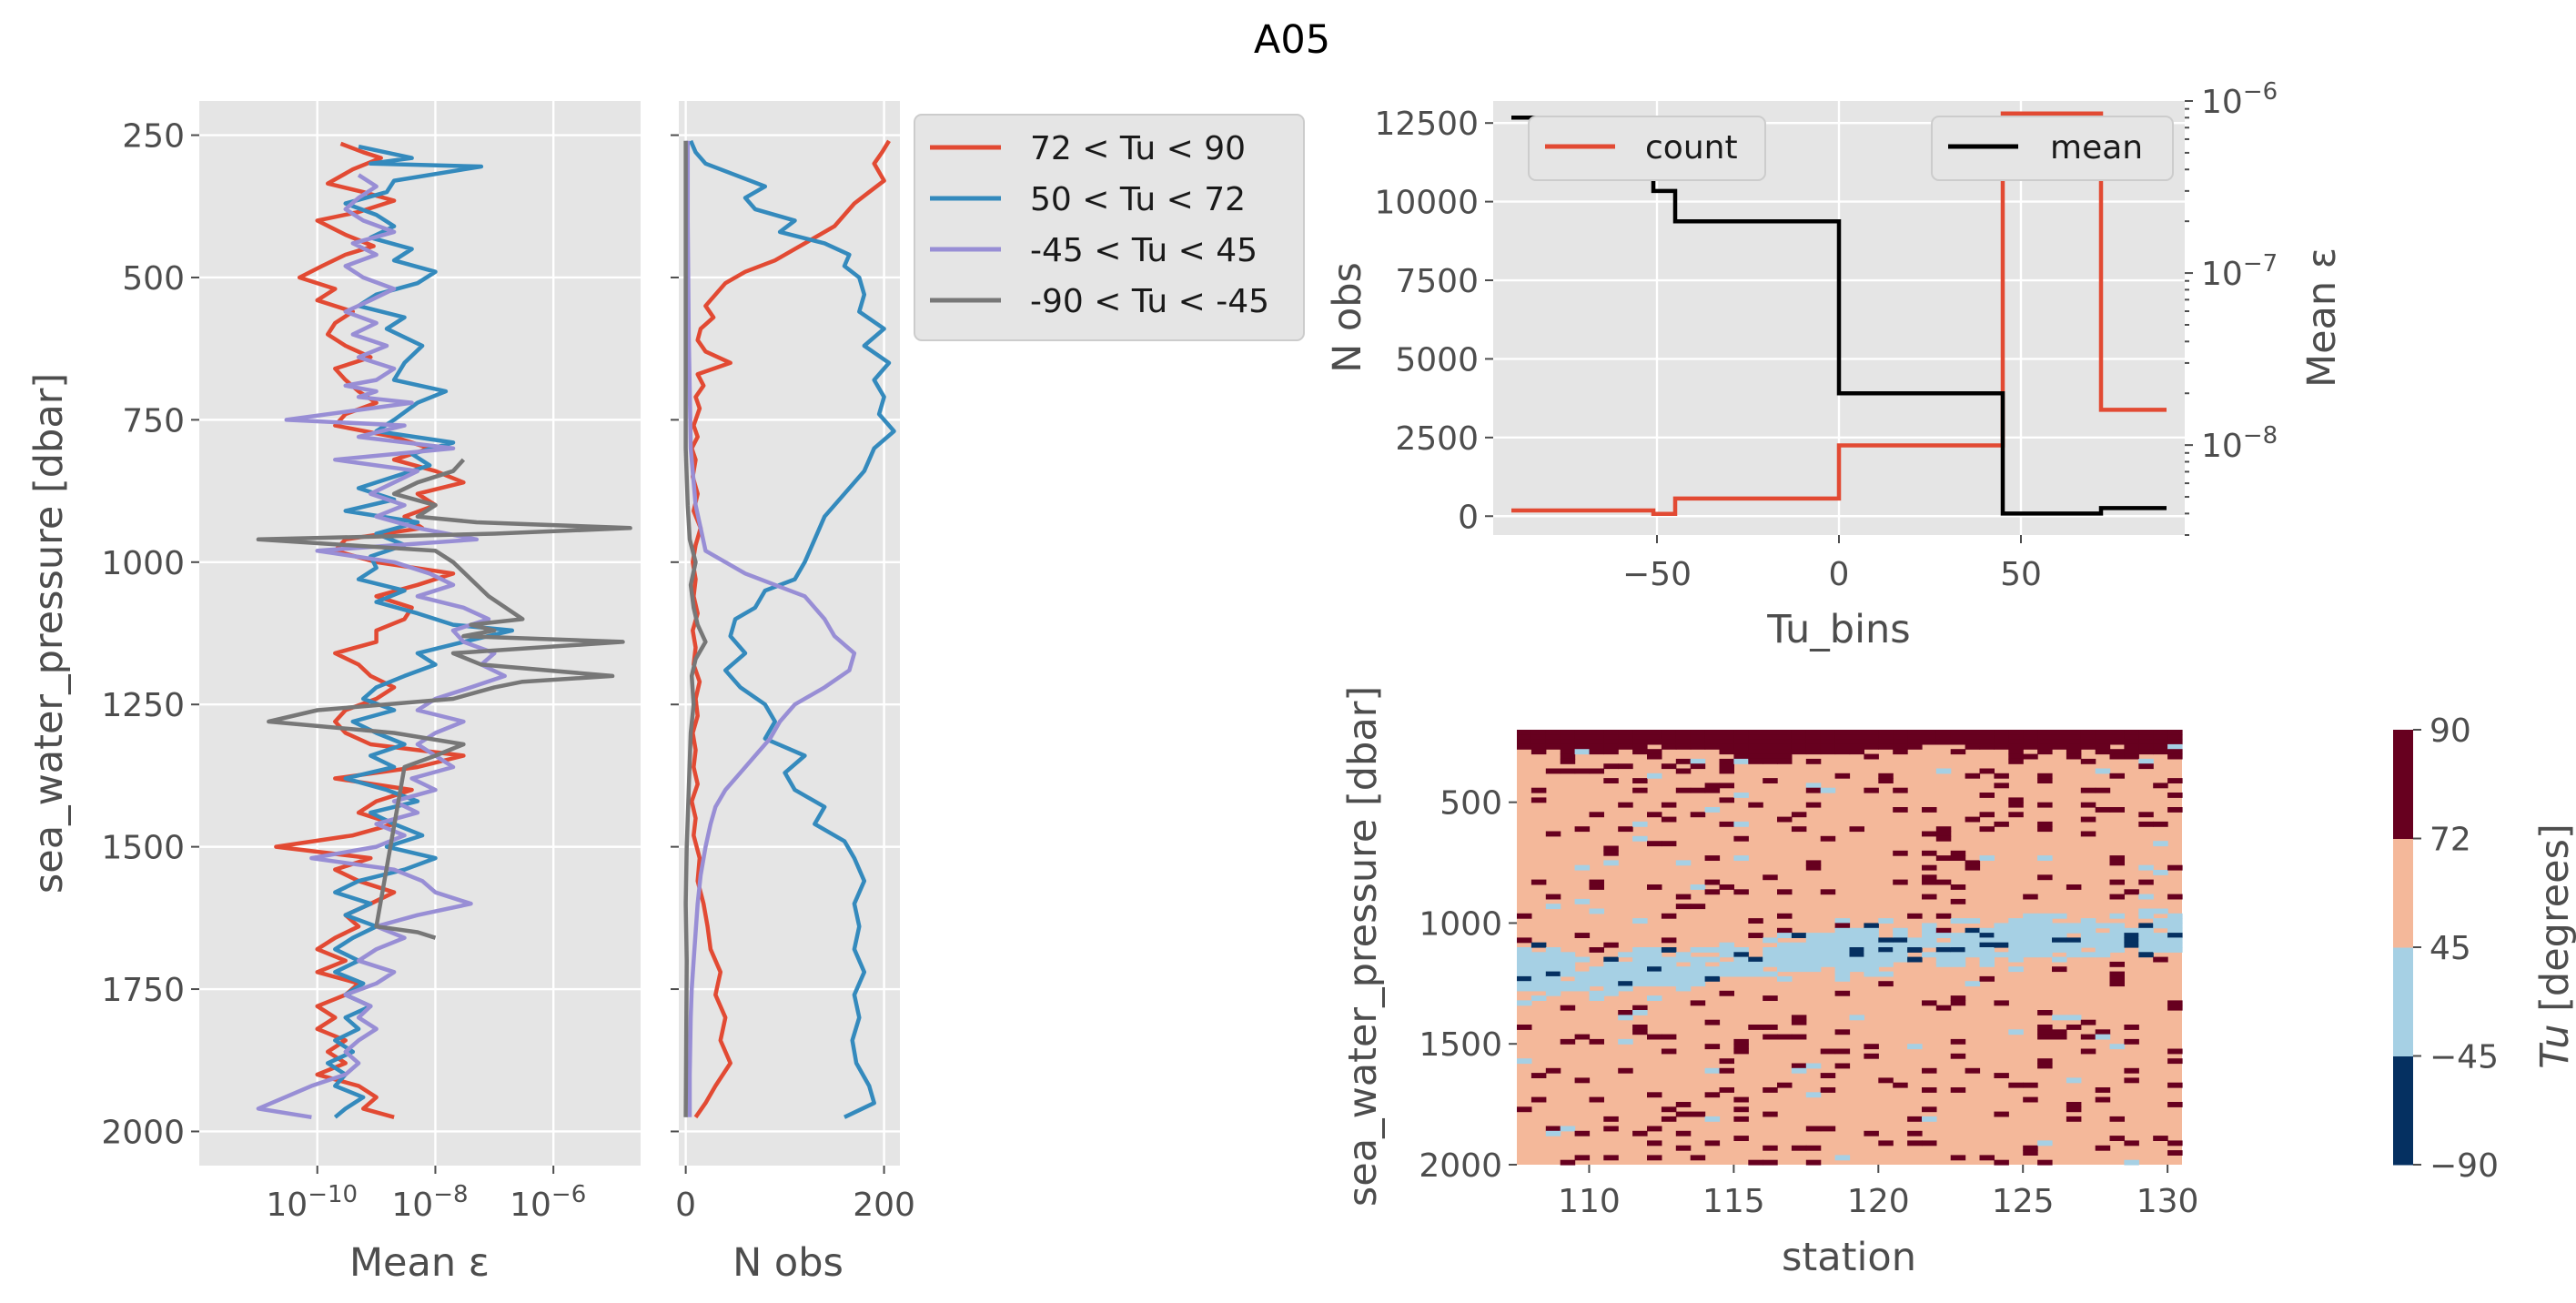  I want to click on series-line, so click(381, 646).